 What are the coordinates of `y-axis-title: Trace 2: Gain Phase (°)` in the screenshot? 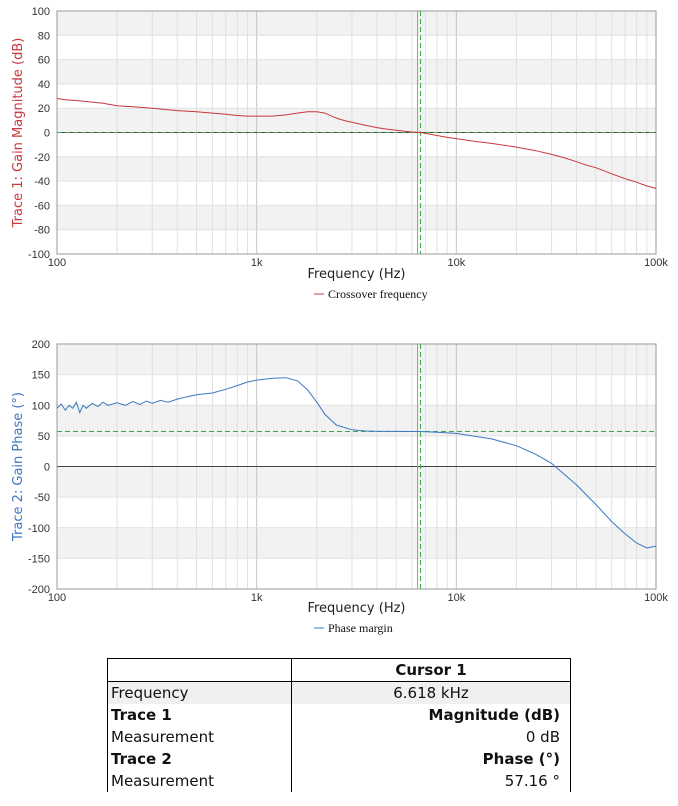 It's located at (18, 467).